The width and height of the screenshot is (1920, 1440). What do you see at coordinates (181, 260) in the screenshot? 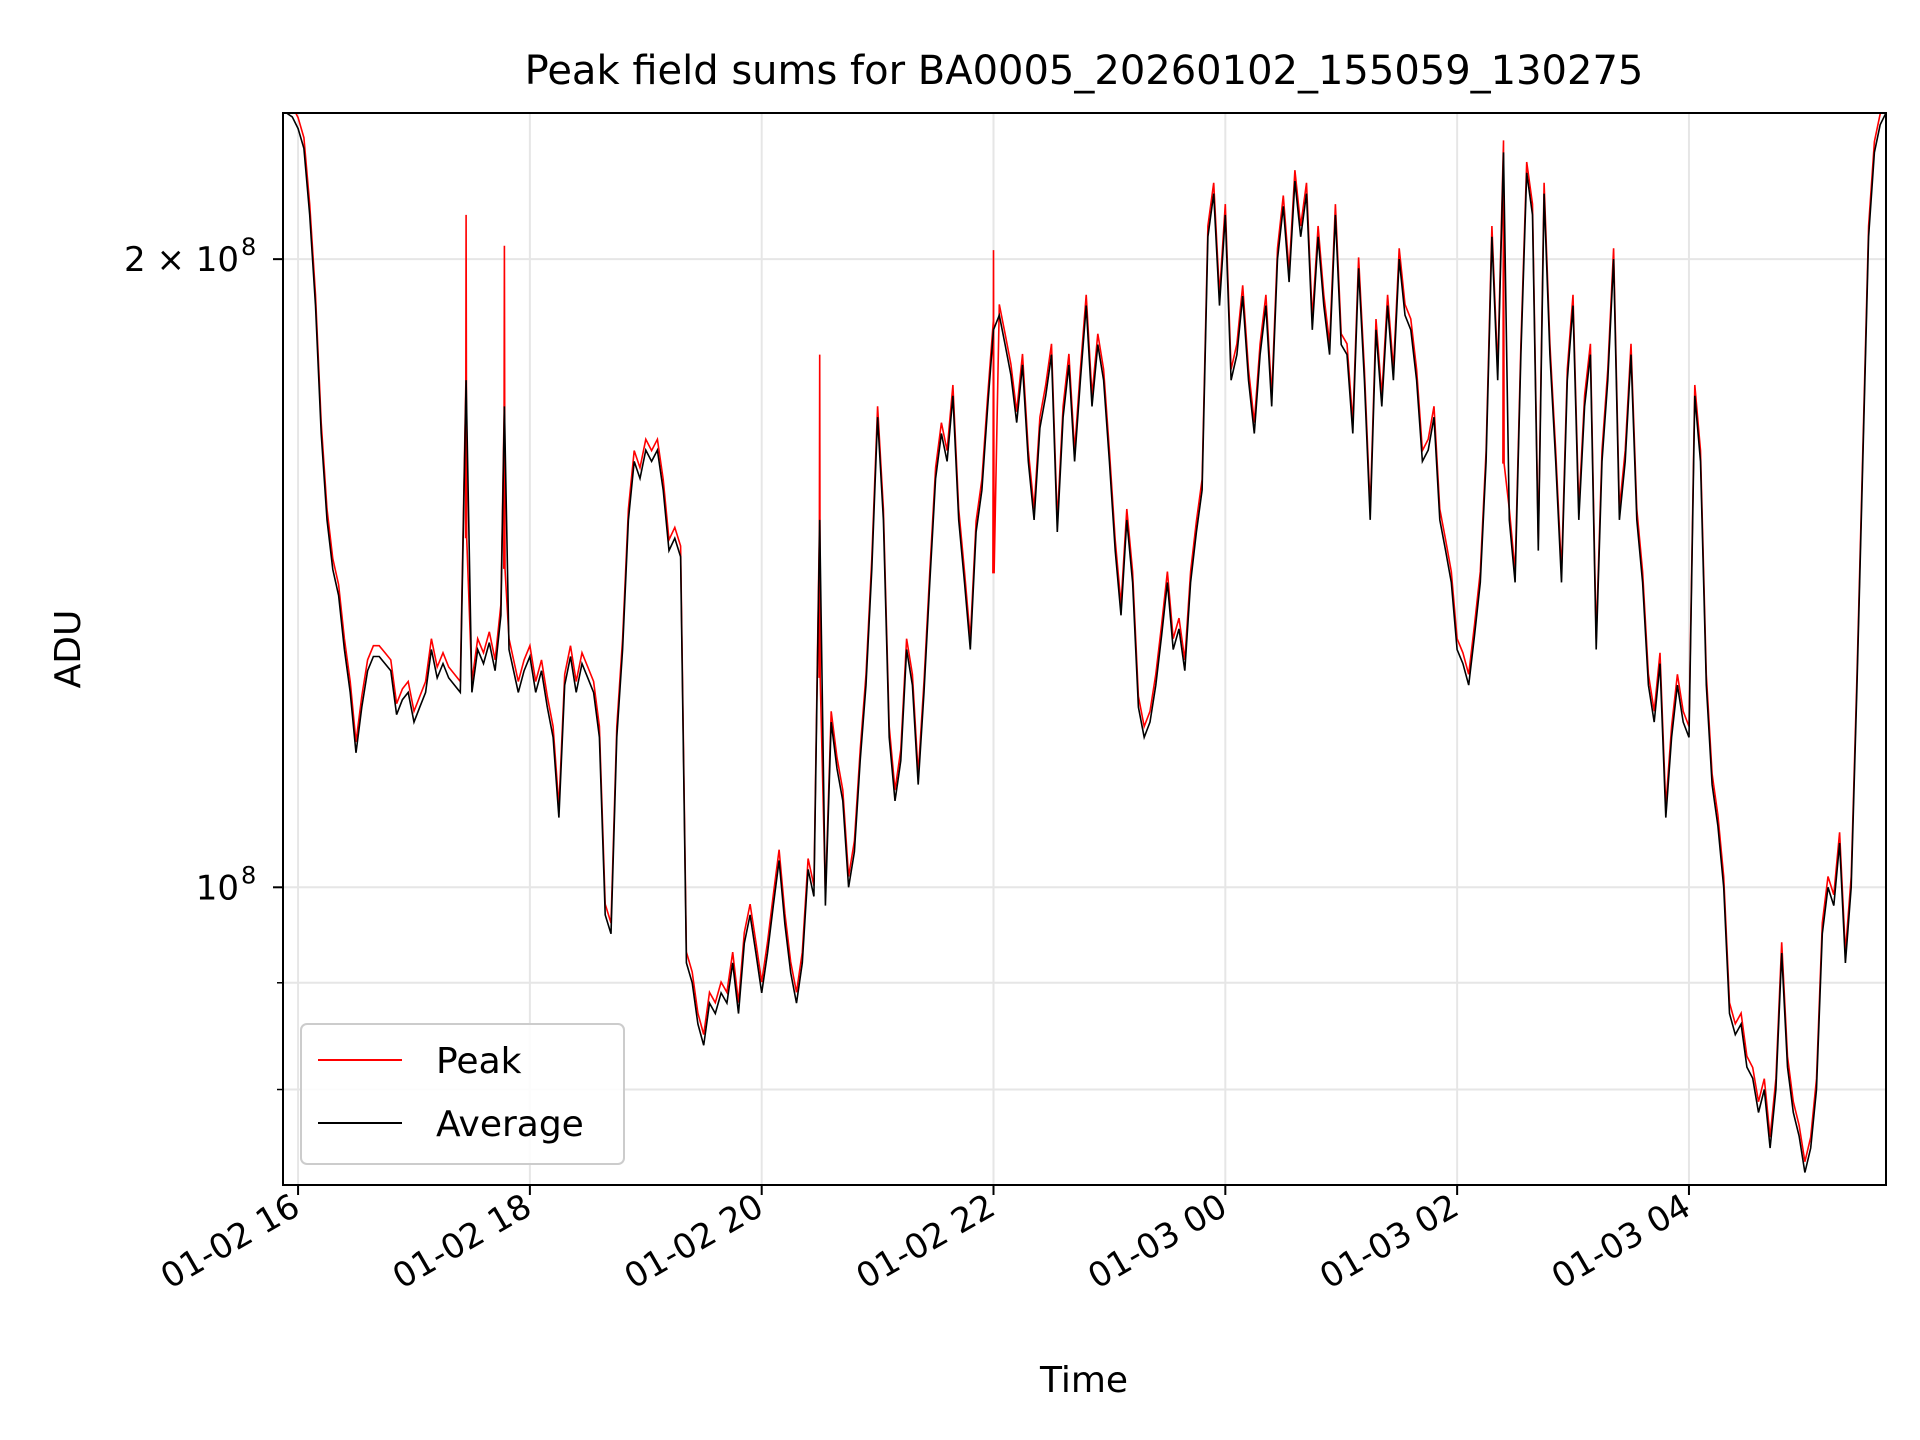
I see `y-tick-label: 2 × 10` at bounding box center [181, 260].